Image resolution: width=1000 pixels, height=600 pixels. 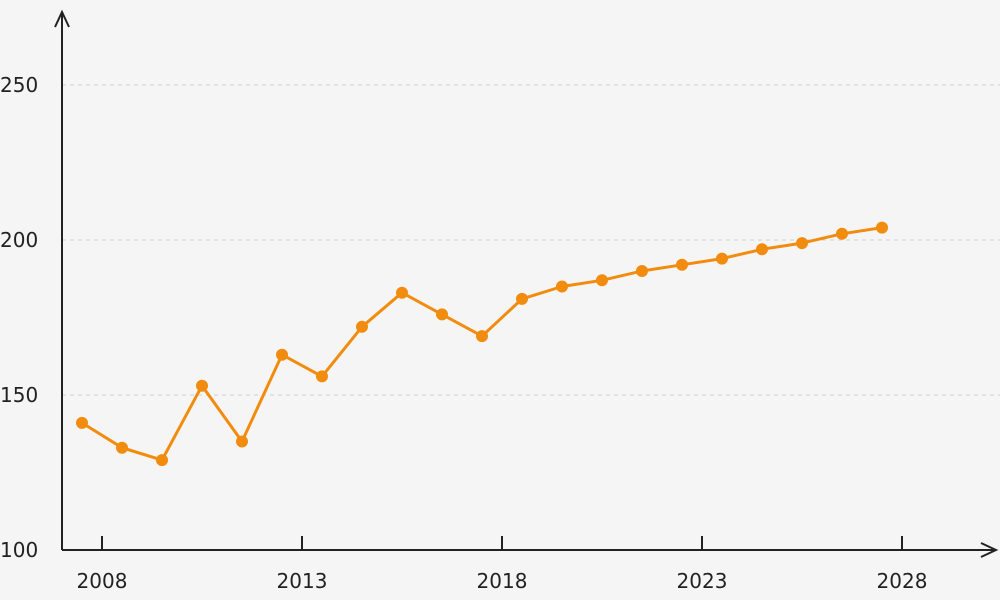 I want to click on x-tick-label: 2023, so click(x=702, y=581).